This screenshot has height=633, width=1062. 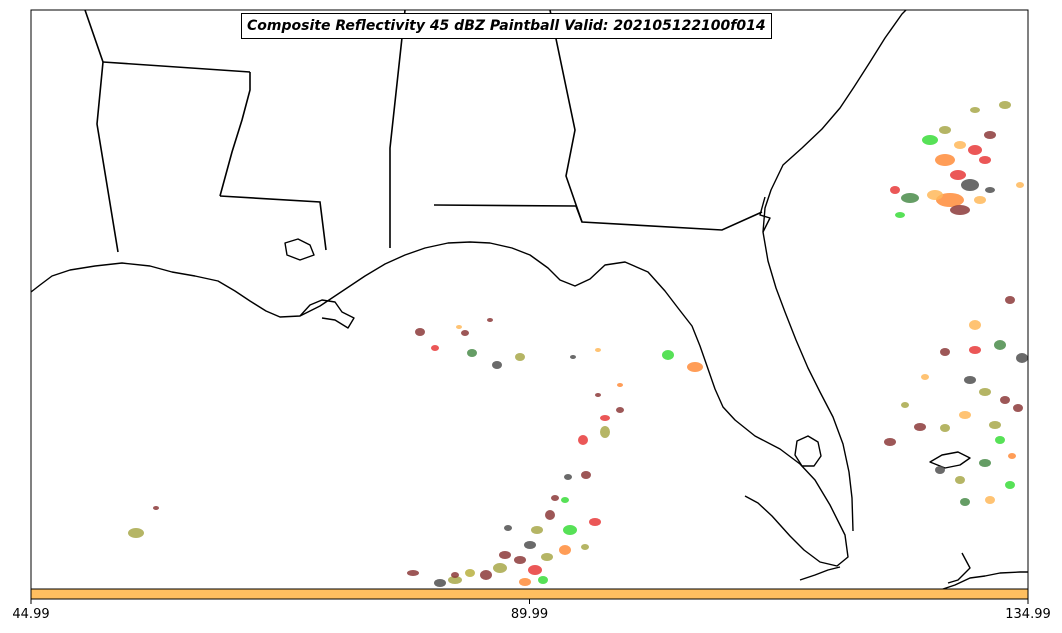 What do you see at coordinates (529, 614) in the screenshot?
I see `colorbar-tick-label-mid: 89.99` at bounding box center [529, 614].